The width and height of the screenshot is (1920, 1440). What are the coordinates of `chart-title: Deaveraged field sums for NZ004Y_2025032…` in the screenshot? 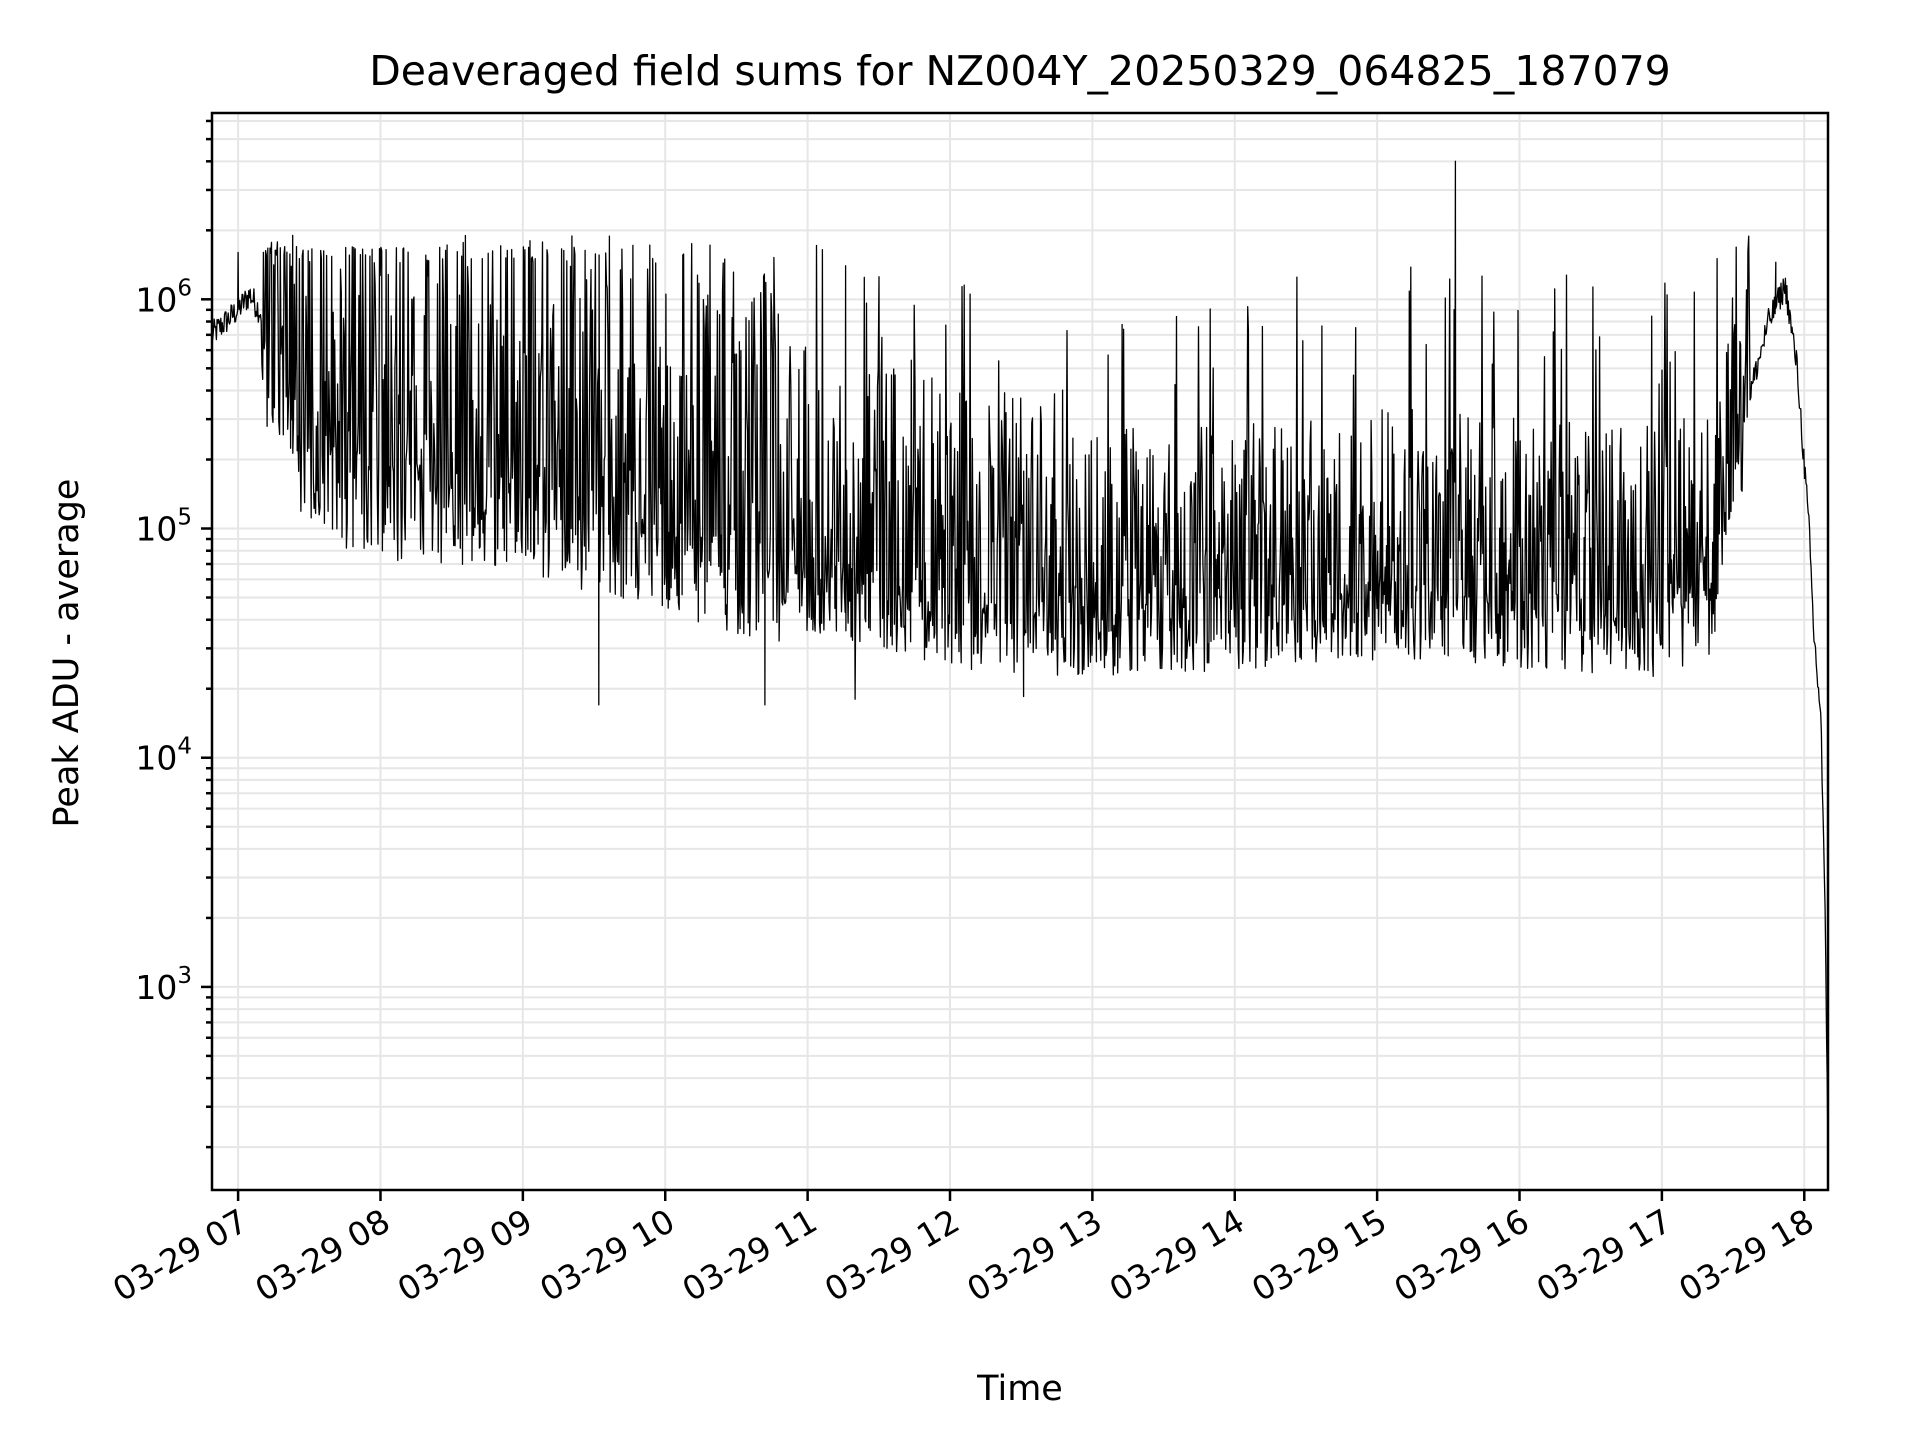 It's located at (1020, 71).